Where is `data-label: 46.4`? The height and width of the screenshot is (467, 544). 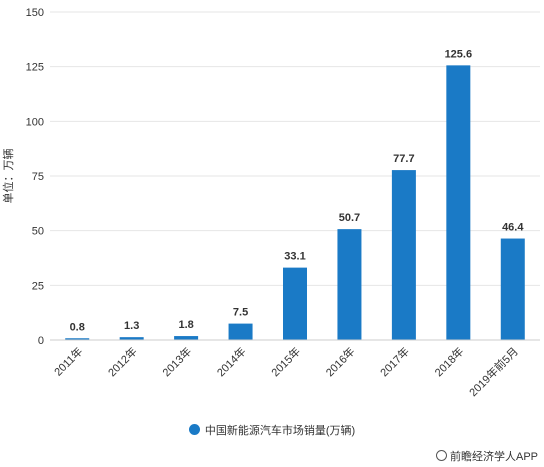
data-label: 46.4 is located at coordinates (513, 228).